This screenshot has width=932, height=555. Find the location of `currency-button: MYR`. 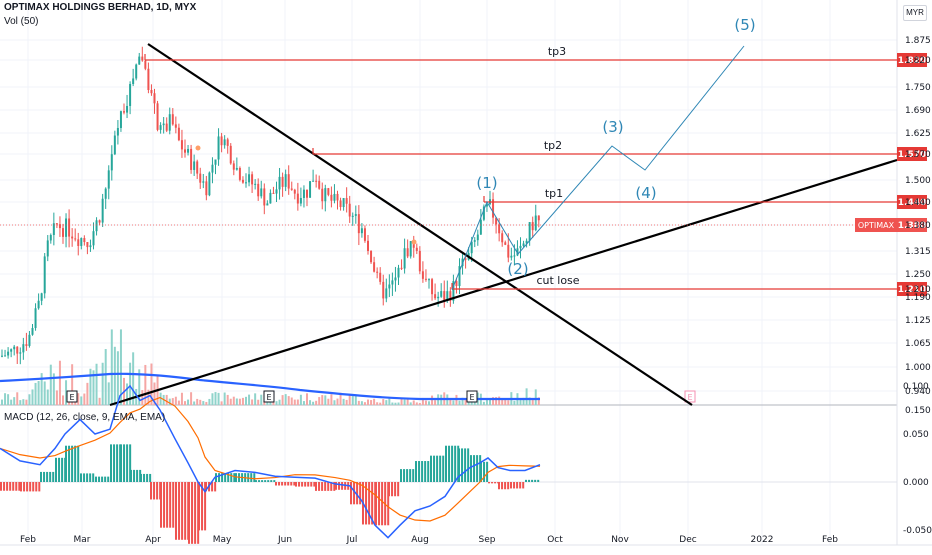

currency-button: MYR is located at coordinates (915, 13).